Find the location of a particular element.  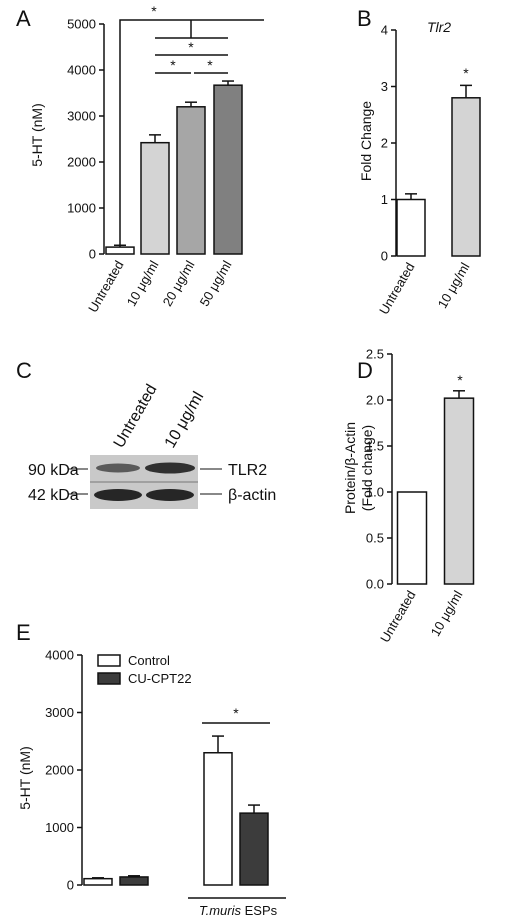

band-tlr2-treated is located at coordinates (170, 468).